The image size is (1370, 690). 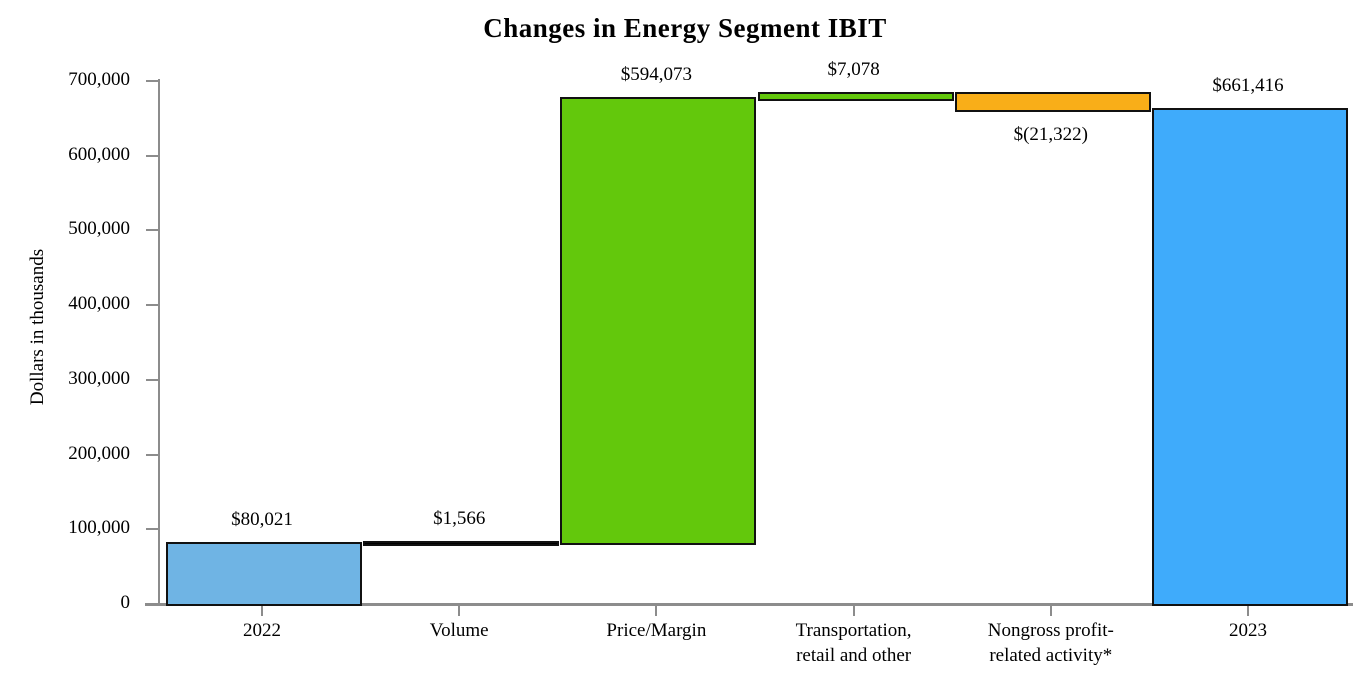 What do you see at coordinates (853, 69) in the screenshot?
I see `bar-value-label: $7,078` at bounding box center [853, 69].